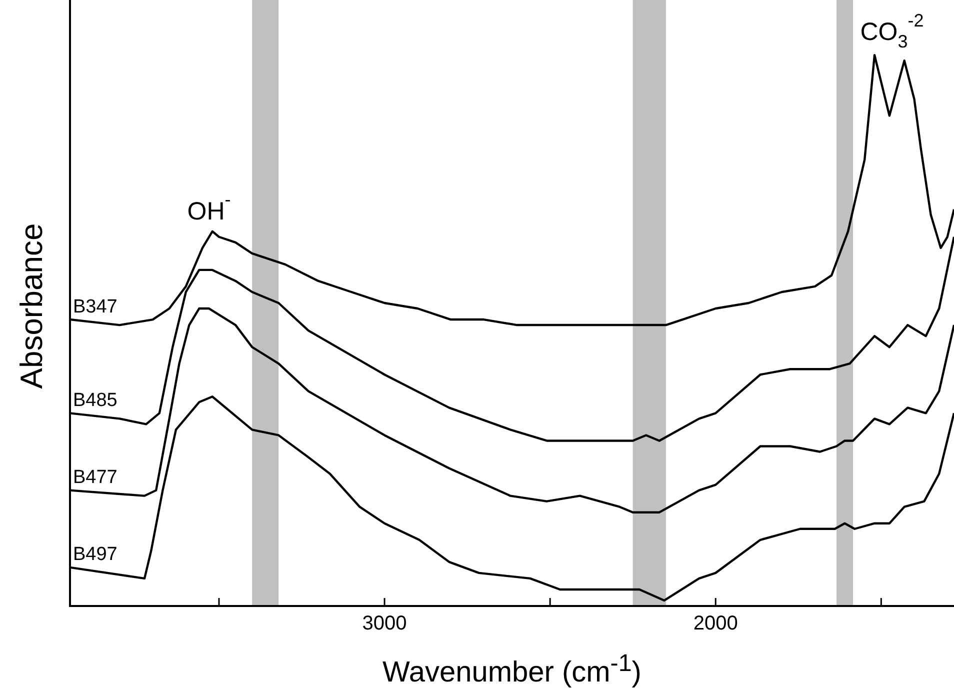  What do you see at coordinates (715, 623) in the screenshot?
I see `x-tick-label: 2000` at bounding box center [715, 623].